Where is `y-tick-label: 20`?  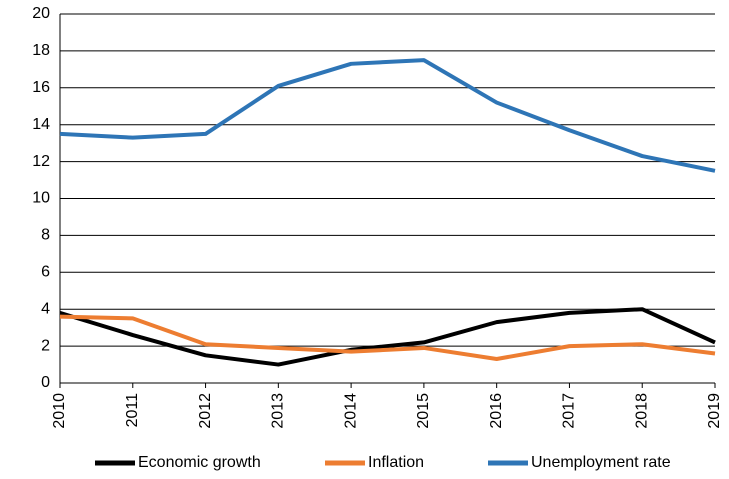 y-tick-label: 20 is located at coordinates (41, 13).